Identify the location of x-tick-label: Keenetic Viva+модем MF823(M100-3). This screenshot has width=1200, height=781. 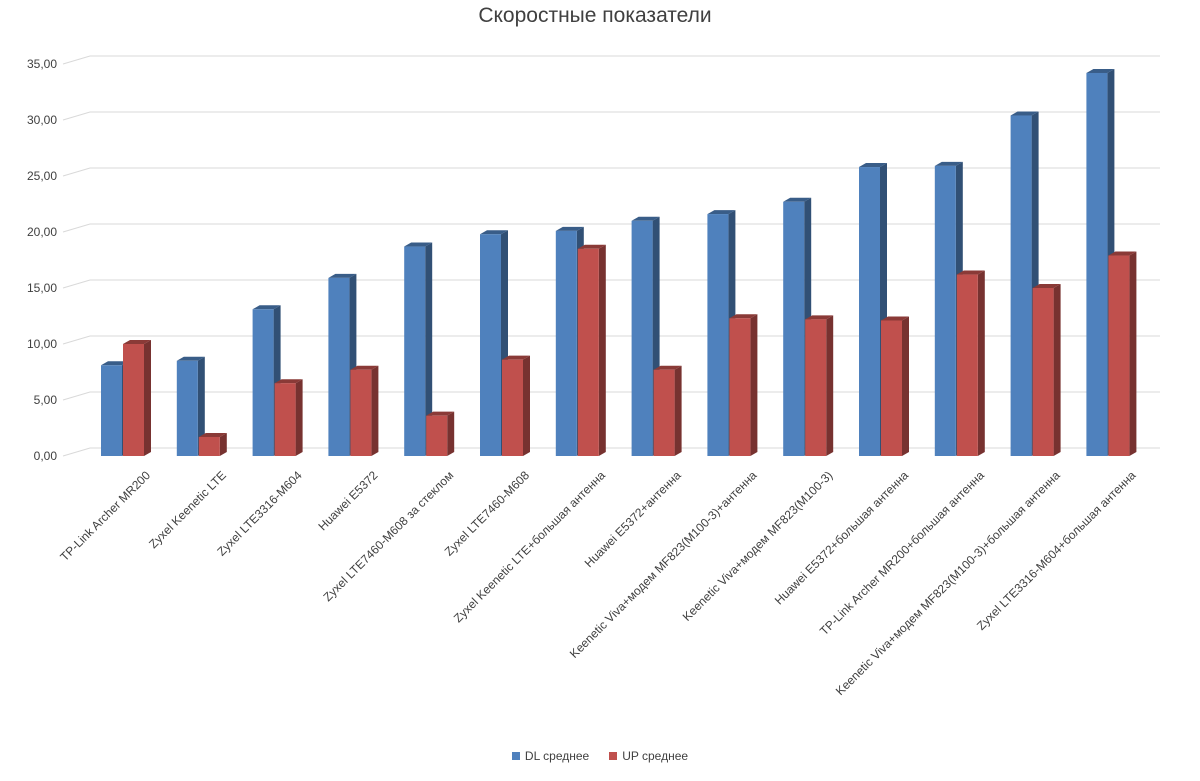
(758, 546).